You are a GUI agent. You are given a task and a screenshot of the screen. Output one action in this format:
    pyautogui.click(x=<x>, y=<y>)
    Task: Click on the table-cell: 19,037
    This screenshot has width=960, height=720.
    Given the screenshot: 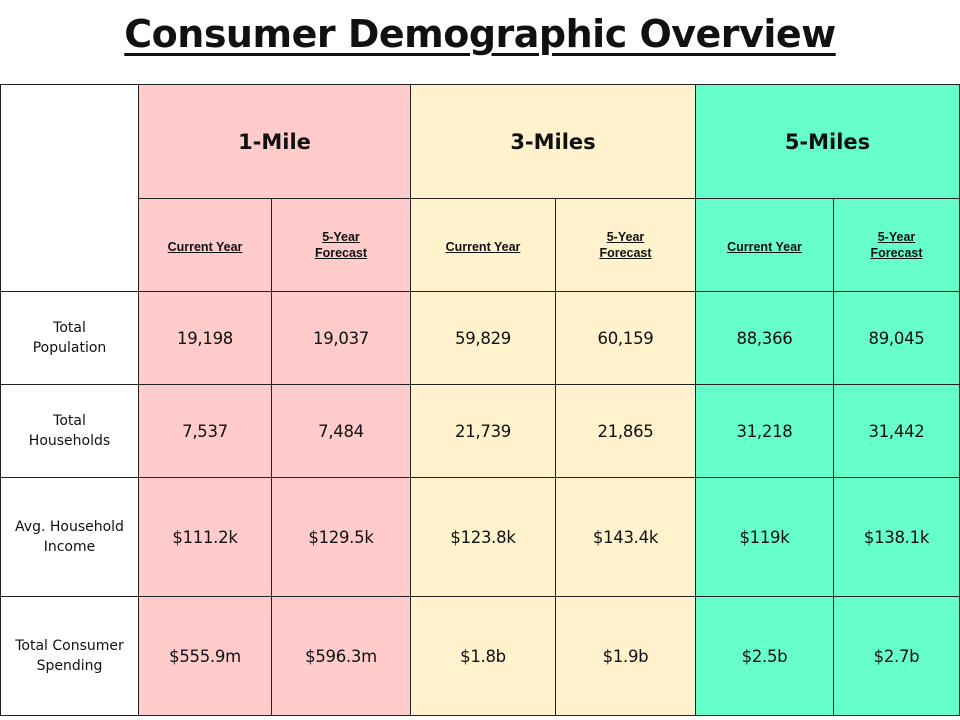 What is the action you would take?
    pyautogui.click(x=341, y=338)
    